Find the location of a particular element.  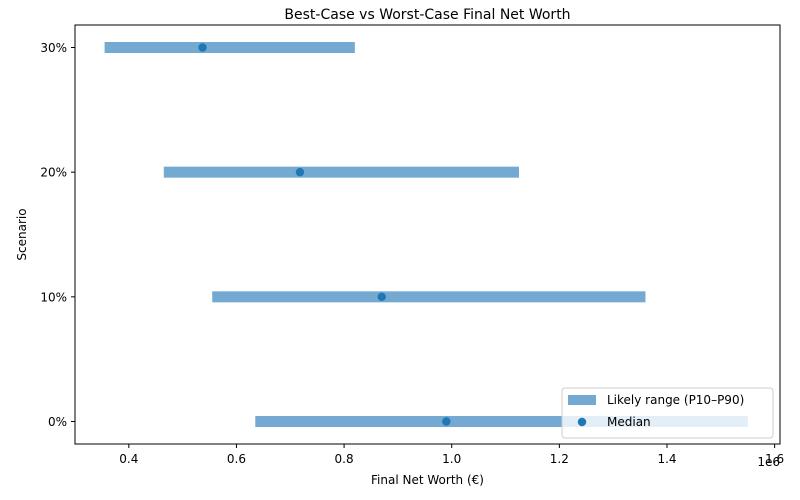

x-tick-label: 0.6 is located at coordinates (236, 459).